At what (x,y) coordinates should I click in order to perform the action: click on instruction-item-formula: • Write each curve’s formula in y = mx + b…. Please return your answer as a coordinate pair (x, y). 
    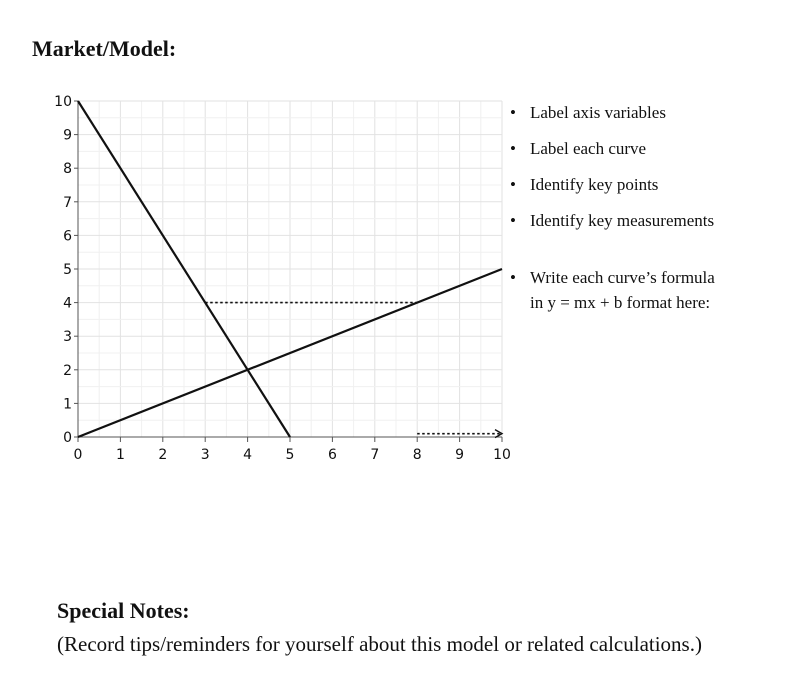
    Looking at the image, I should click on (612, 290).